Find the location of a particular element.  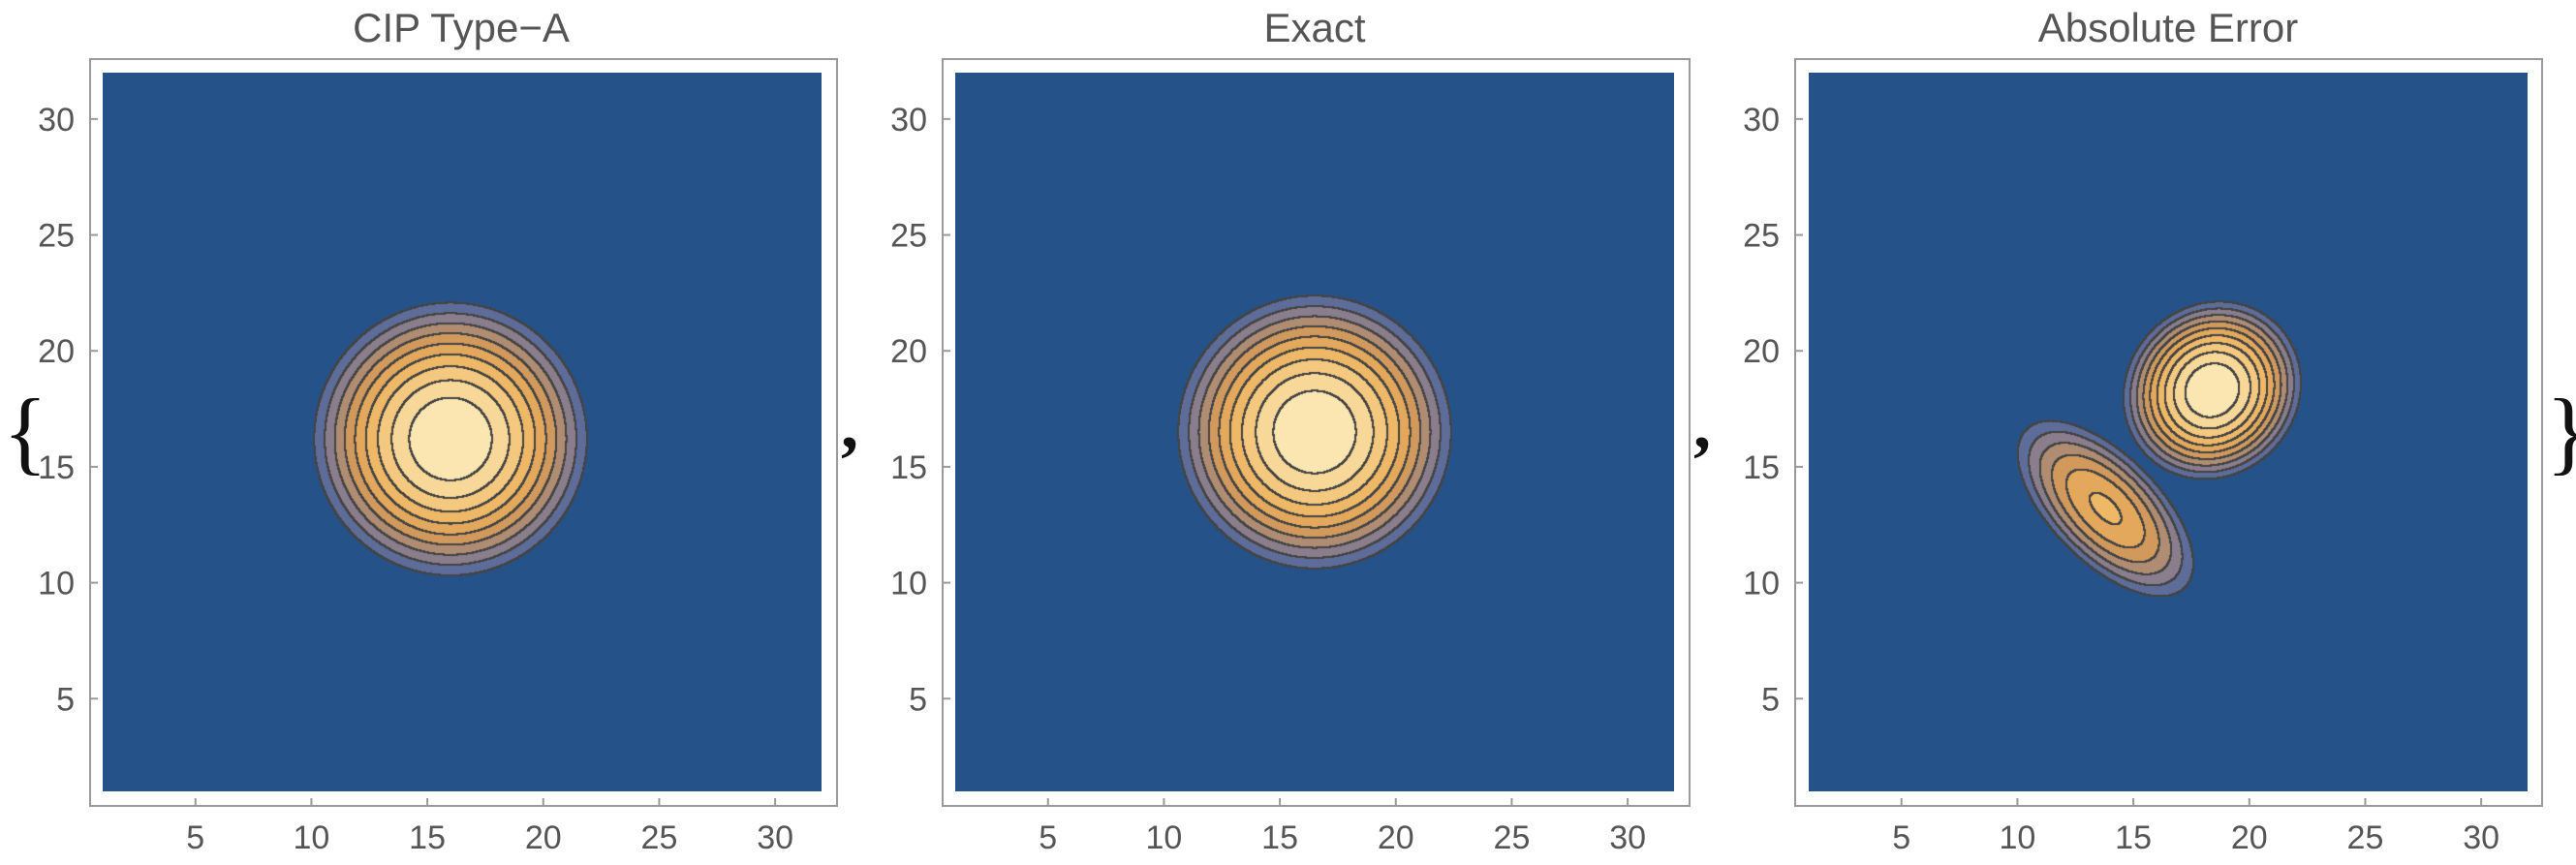

panel-title: CIP Type−A is located at coordinates (461, 27).